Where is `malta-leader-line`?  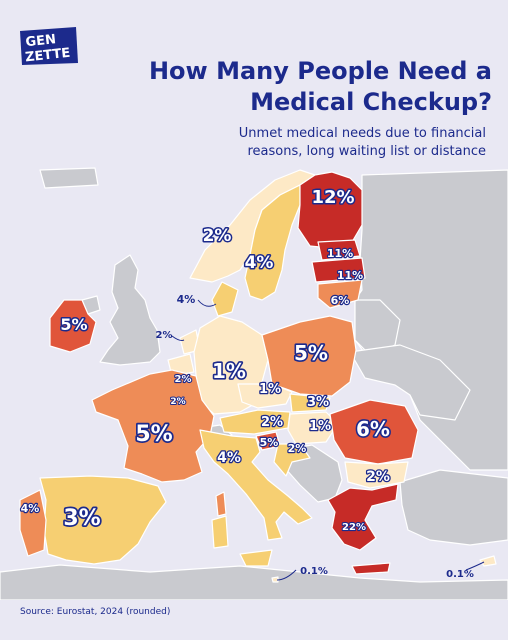 malta-leader-line is located at coordinates (286, 575).